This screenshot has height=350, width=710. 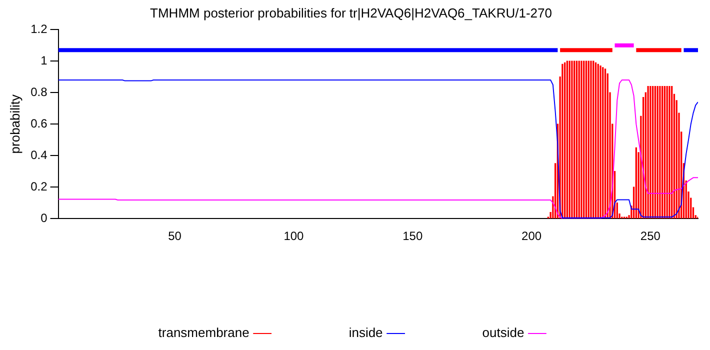 I want to click on y-tick-label: 0, so click(x=44, y=217).